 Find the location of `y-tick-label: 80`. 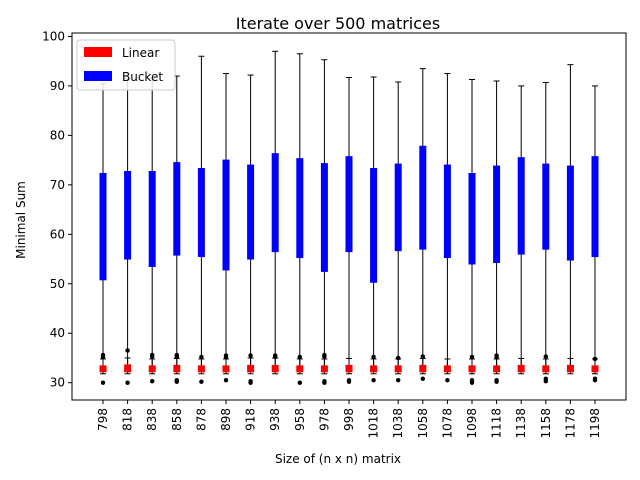

y-tick-label: 80 is located at coordinates (57, 135).